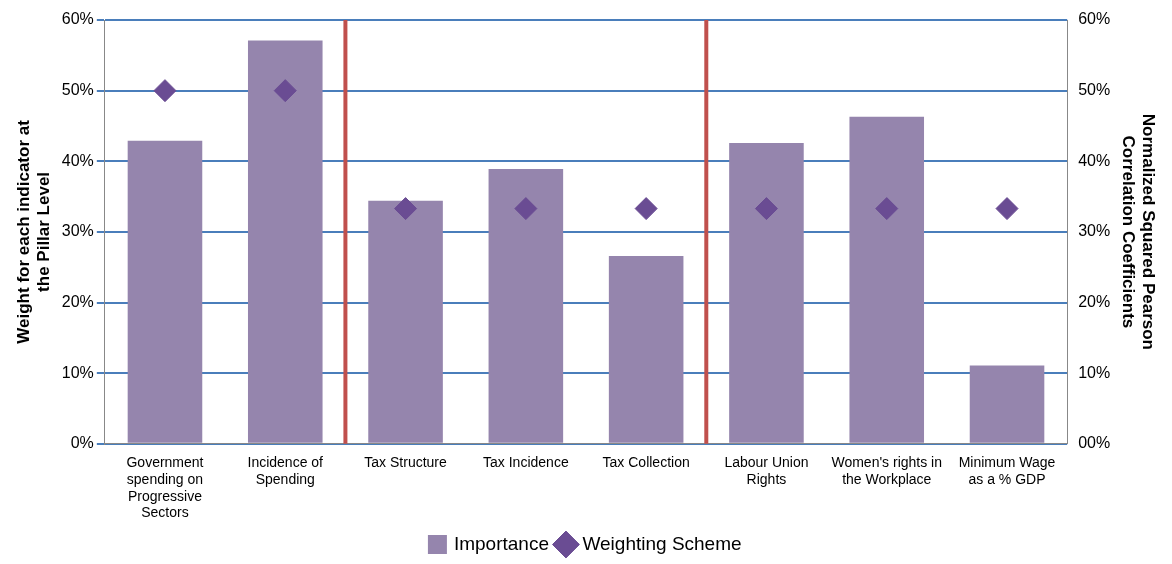 The width and height of the screenshot is (1172, 564). I want to click on y2-tick-label: 60%, so click(1094, 19).